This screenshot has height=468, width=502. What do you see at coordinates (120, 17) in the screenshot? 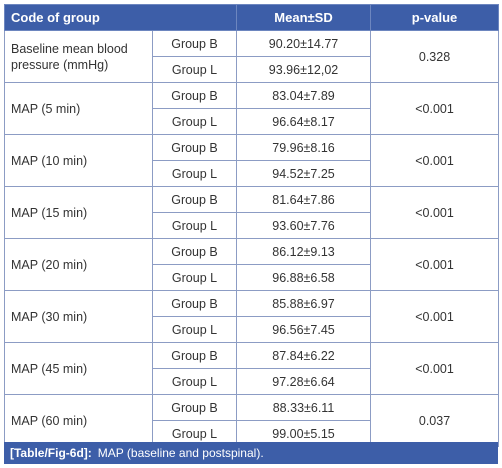
I see `header-code-of-group: Code of group` at bounding box center [120, 17].